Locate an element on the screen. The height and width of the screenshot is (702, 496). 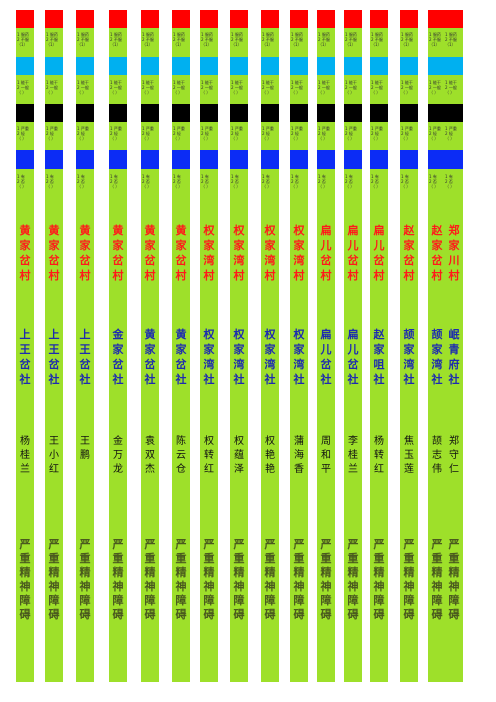
village-name: 黄家岔村 is located at coordinates (85, 253).